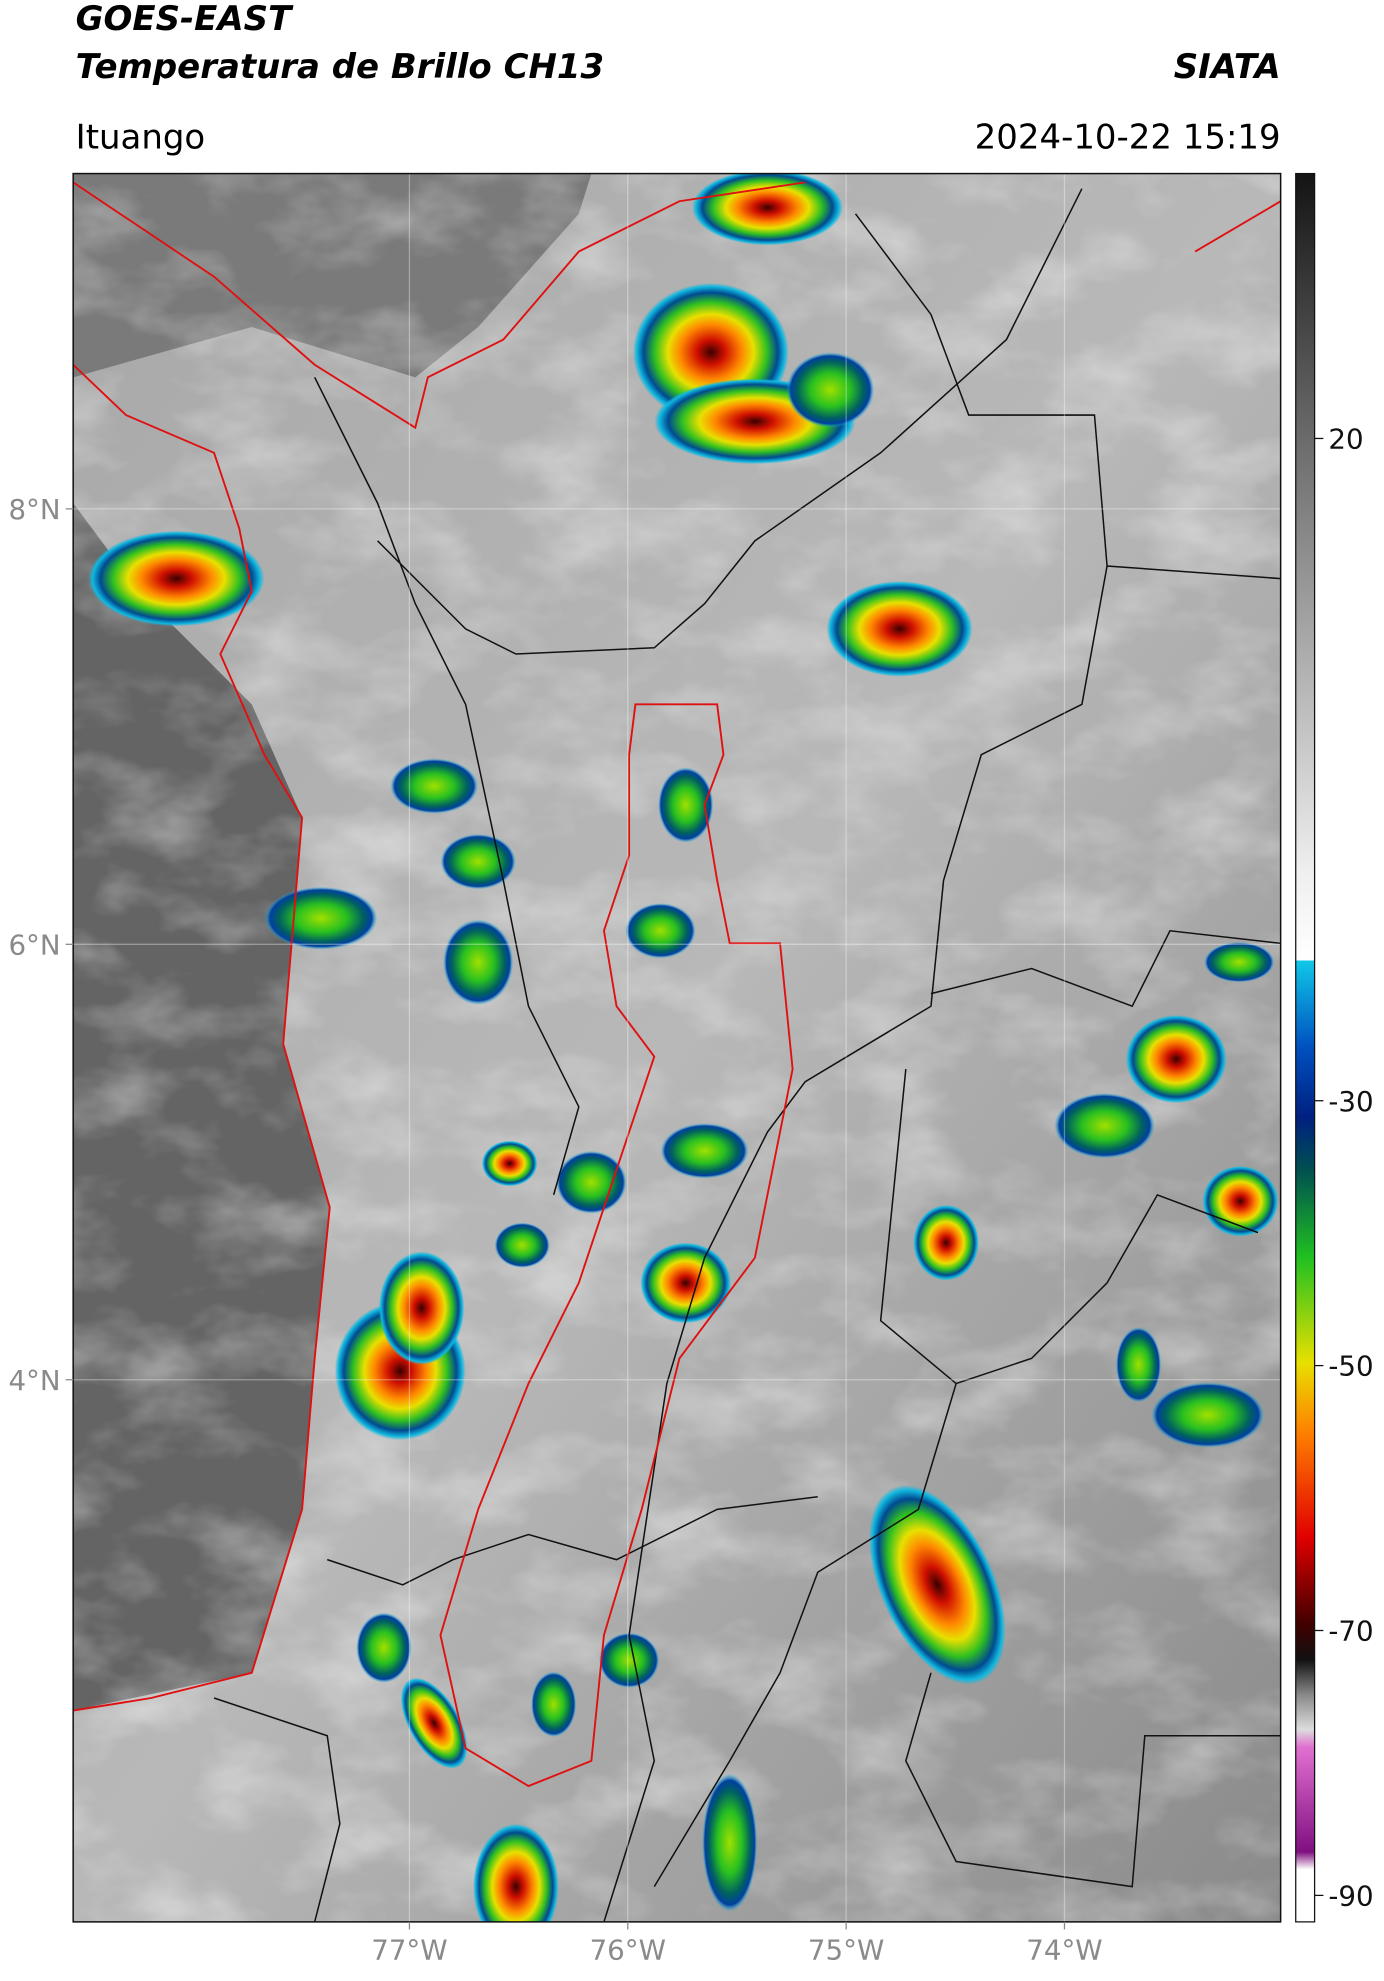 This screenshot has width=1384, height=1981. What do you see at coordinates (628, 1950) in the screenshot?
I see `x-tick-label: 76°W` at bounding box center [628, 1950].